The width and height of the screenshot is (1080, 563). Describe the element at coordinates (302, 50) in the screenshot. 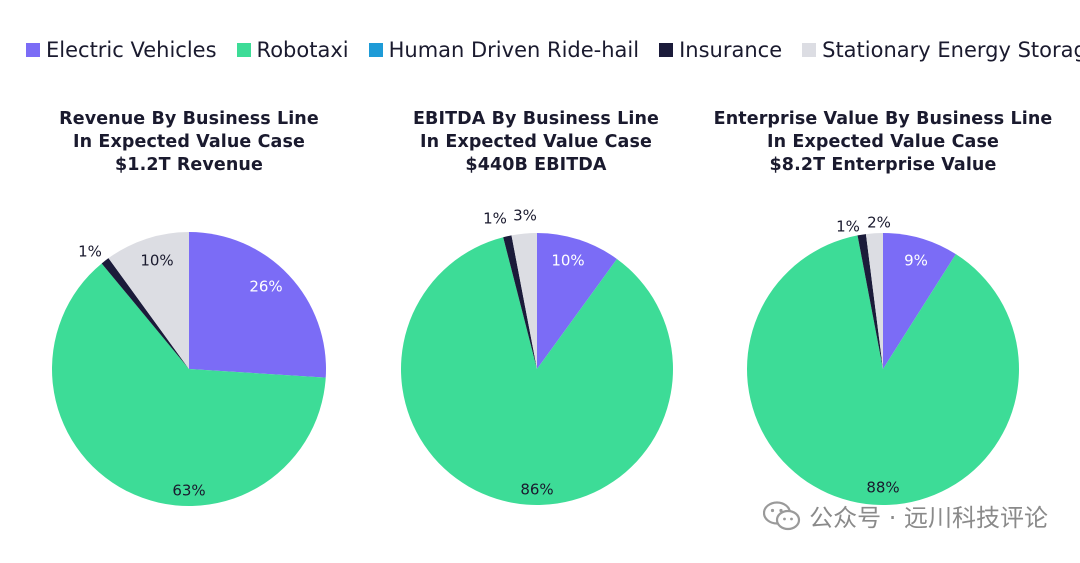

I see `legend-label: Robotaxi` at that location.